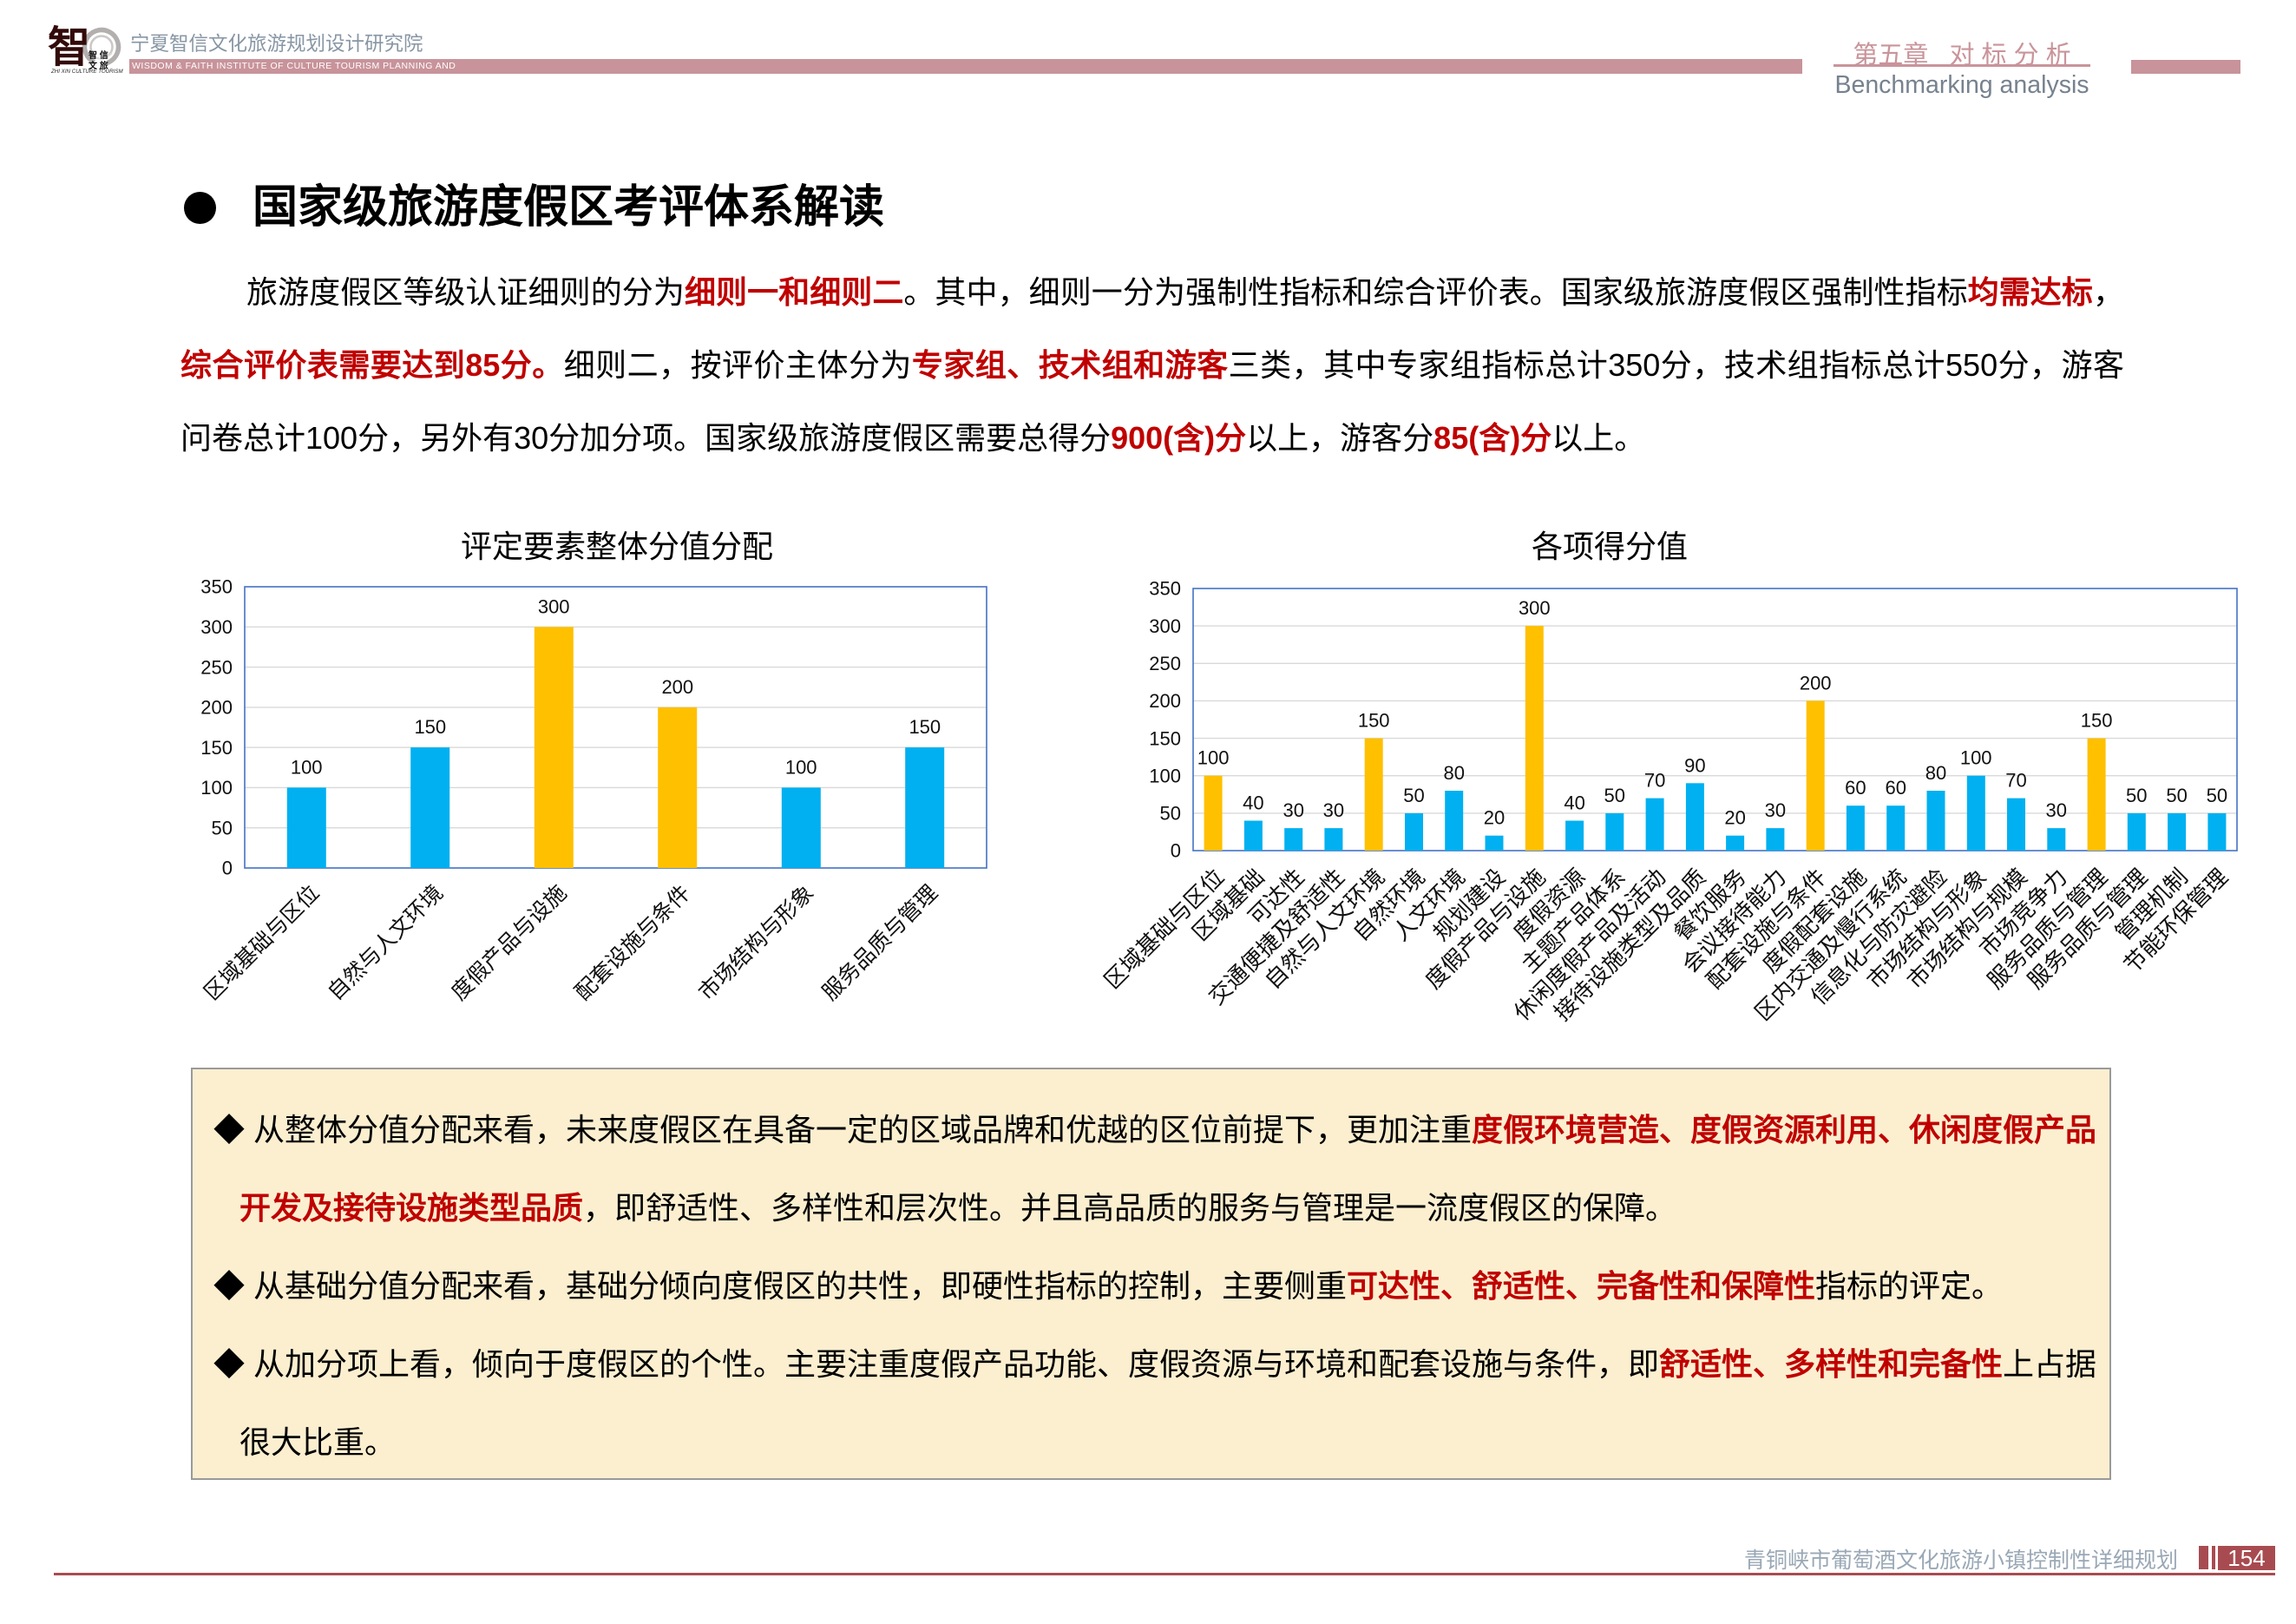  I want to click on svg-text: 服务品质与管理, so click(879, 942).